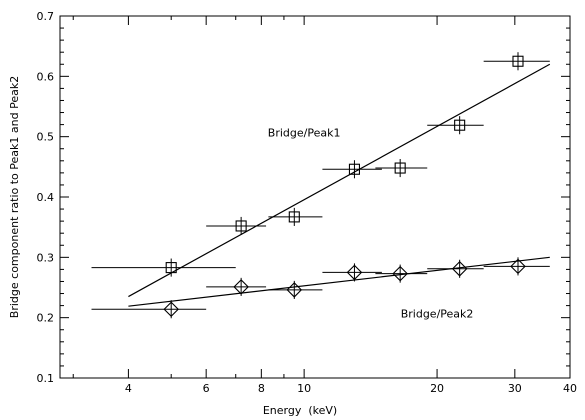  What do you see at coordinates (437, 314) in the screenshot?
I see `series-annotation: Bridge/Peak2` at bounding box center [437, 314].